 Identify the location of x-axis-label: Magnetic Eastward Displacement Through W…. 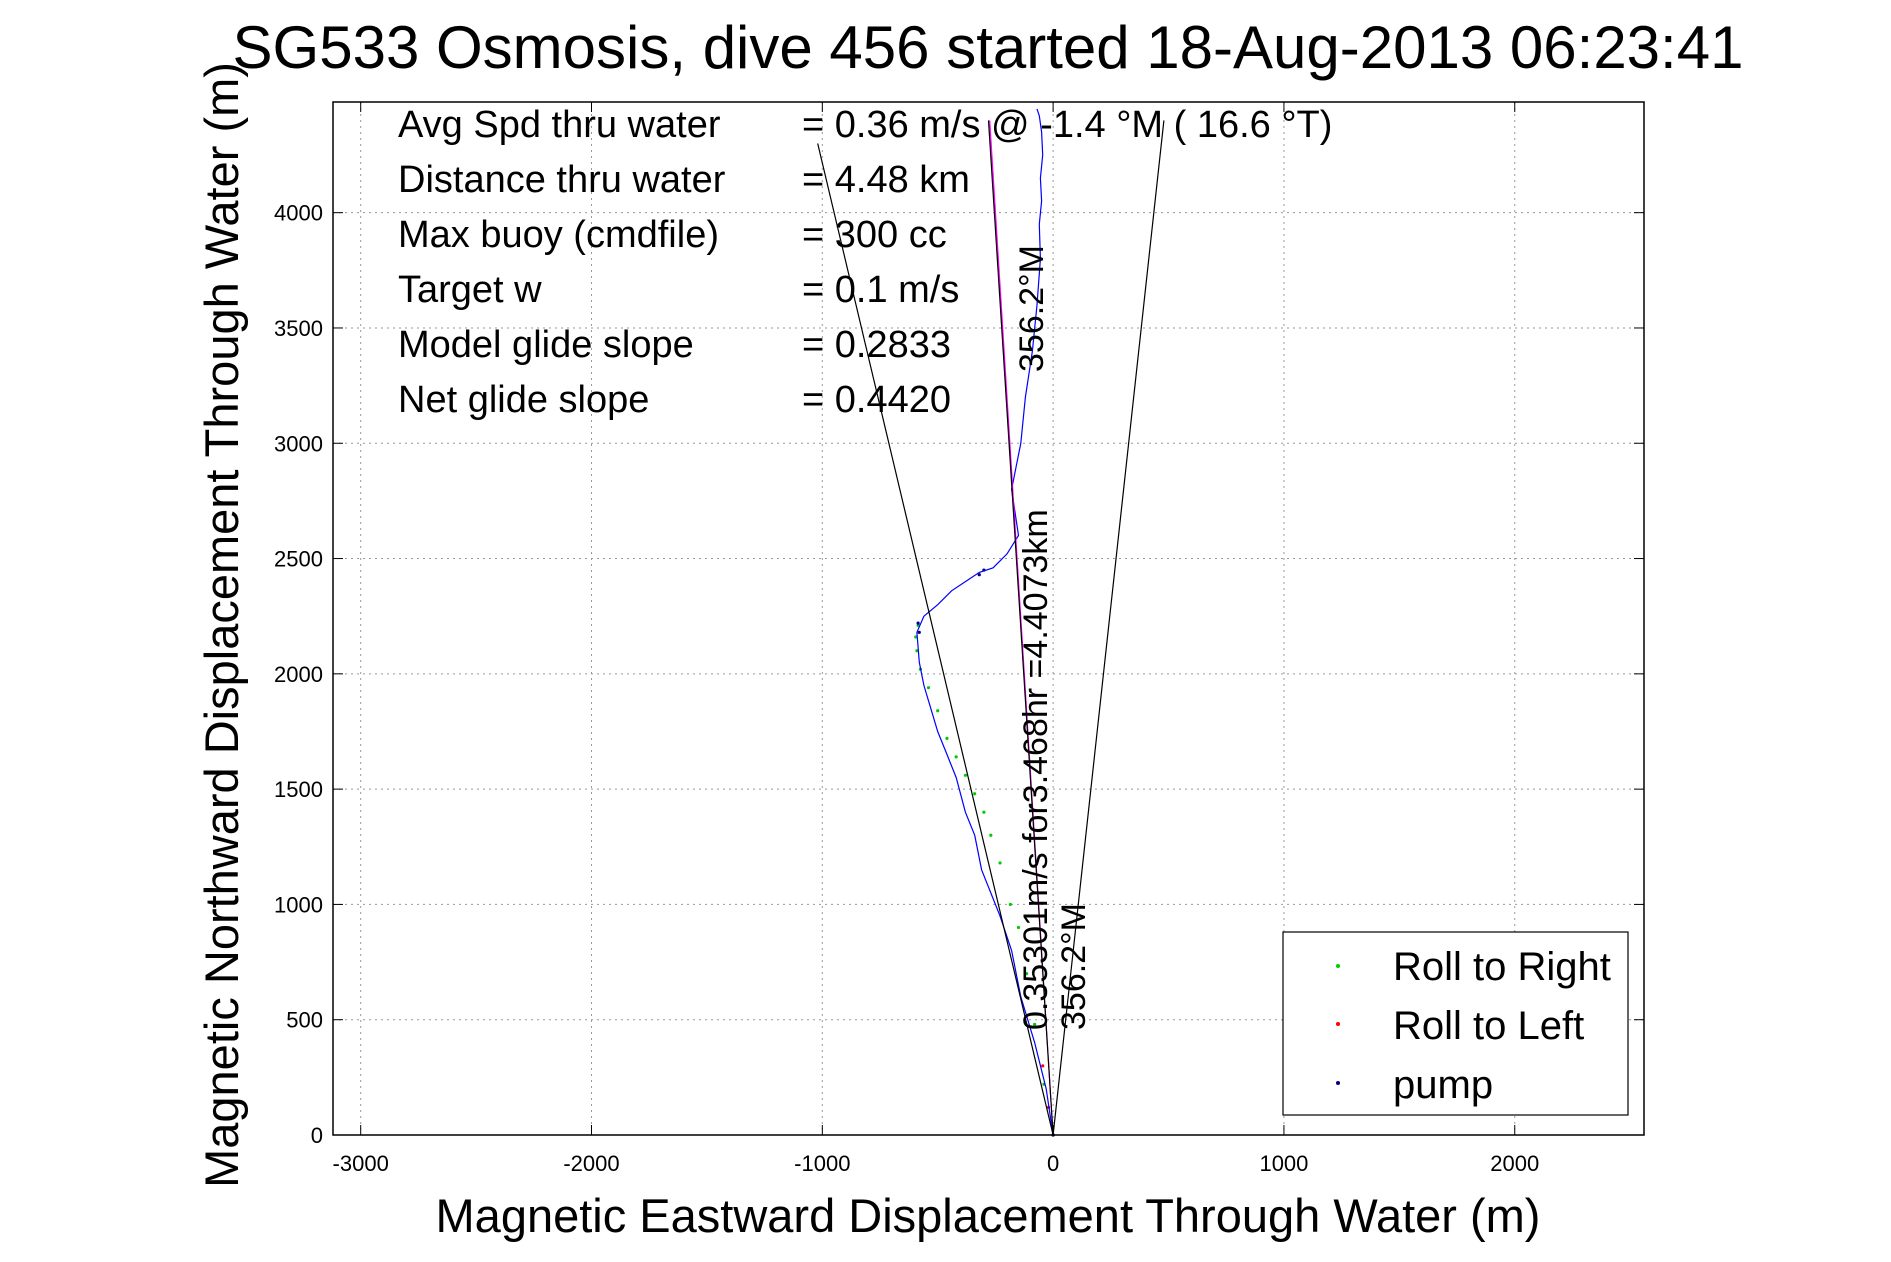
(988, 1215).